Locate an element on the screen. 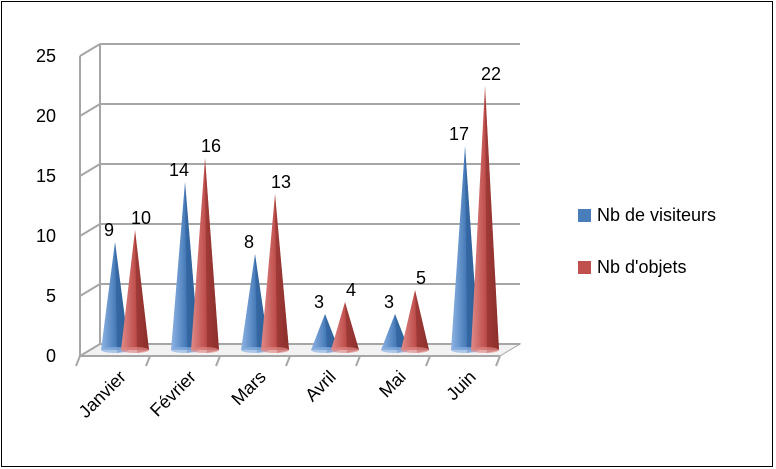 Image resolution: width=776 pixels, height=469 pixels. legend-label: Nb de visiteurs is located at coordinates (656, 215).